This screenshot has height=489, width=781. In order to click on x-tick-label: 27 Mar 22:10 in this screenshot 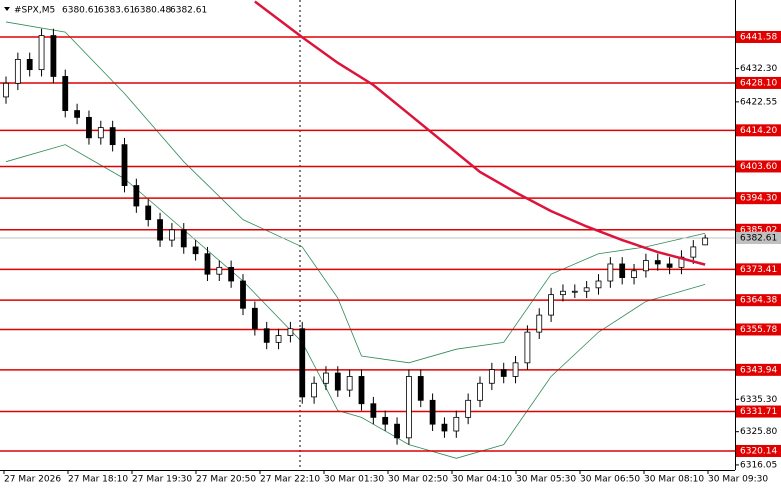, I will do `click(290, 480)`.